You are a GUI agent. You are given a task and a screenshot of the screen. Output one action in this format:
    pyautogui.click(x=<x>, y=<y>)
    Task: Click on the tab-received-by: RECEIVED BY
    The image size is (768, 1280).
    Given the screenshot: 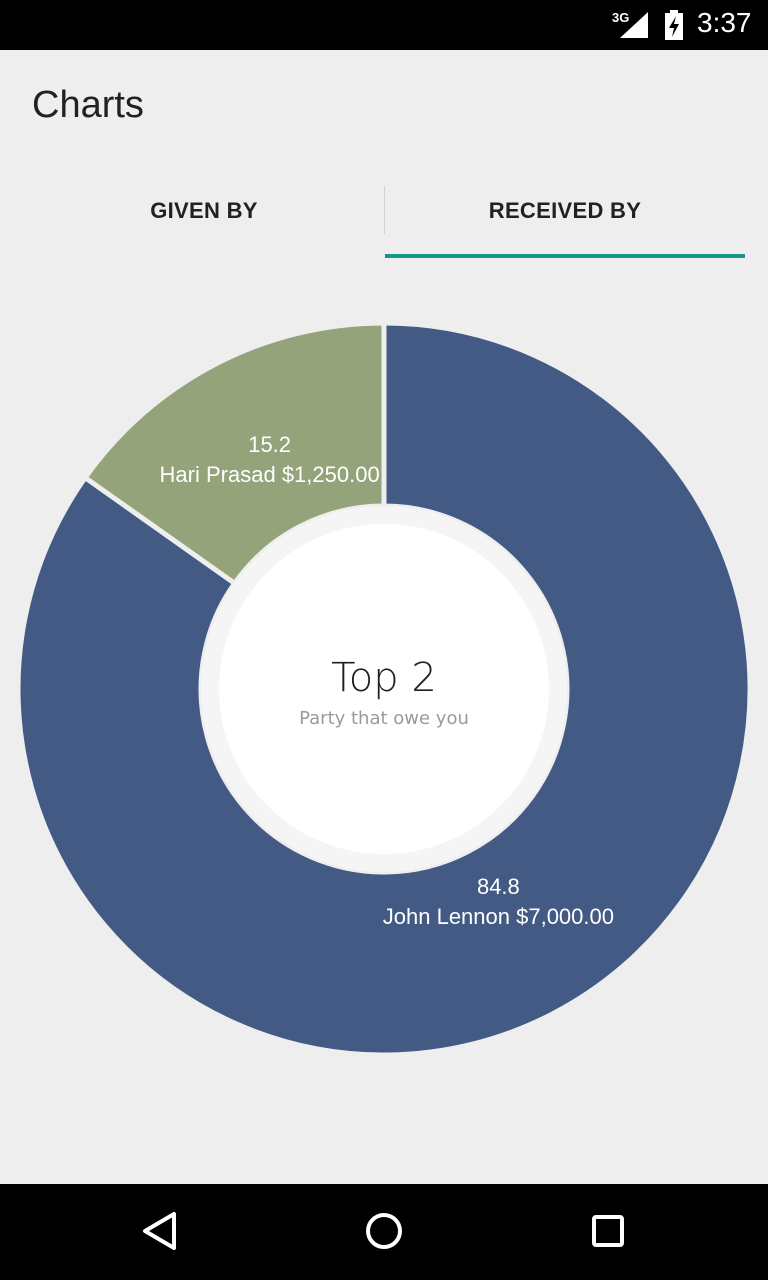 What is the action you would take?
    pyautogui.click(x=565, y=210)
    